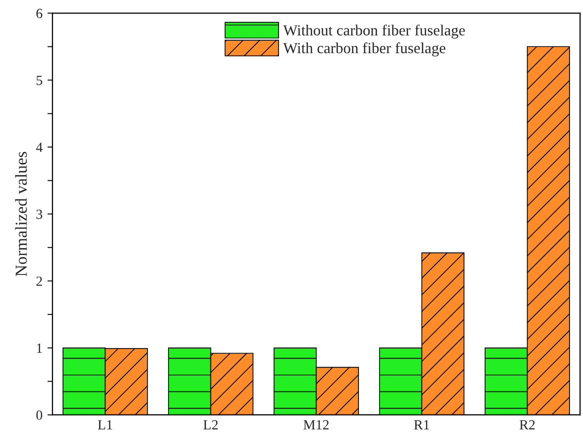 Image resolution: width=583 pixels, height=439 pixels. What do you see at coordinates (105, 425) in the screenshot?
I see `x-tick-label: L1` at bounding box center [105, 425].